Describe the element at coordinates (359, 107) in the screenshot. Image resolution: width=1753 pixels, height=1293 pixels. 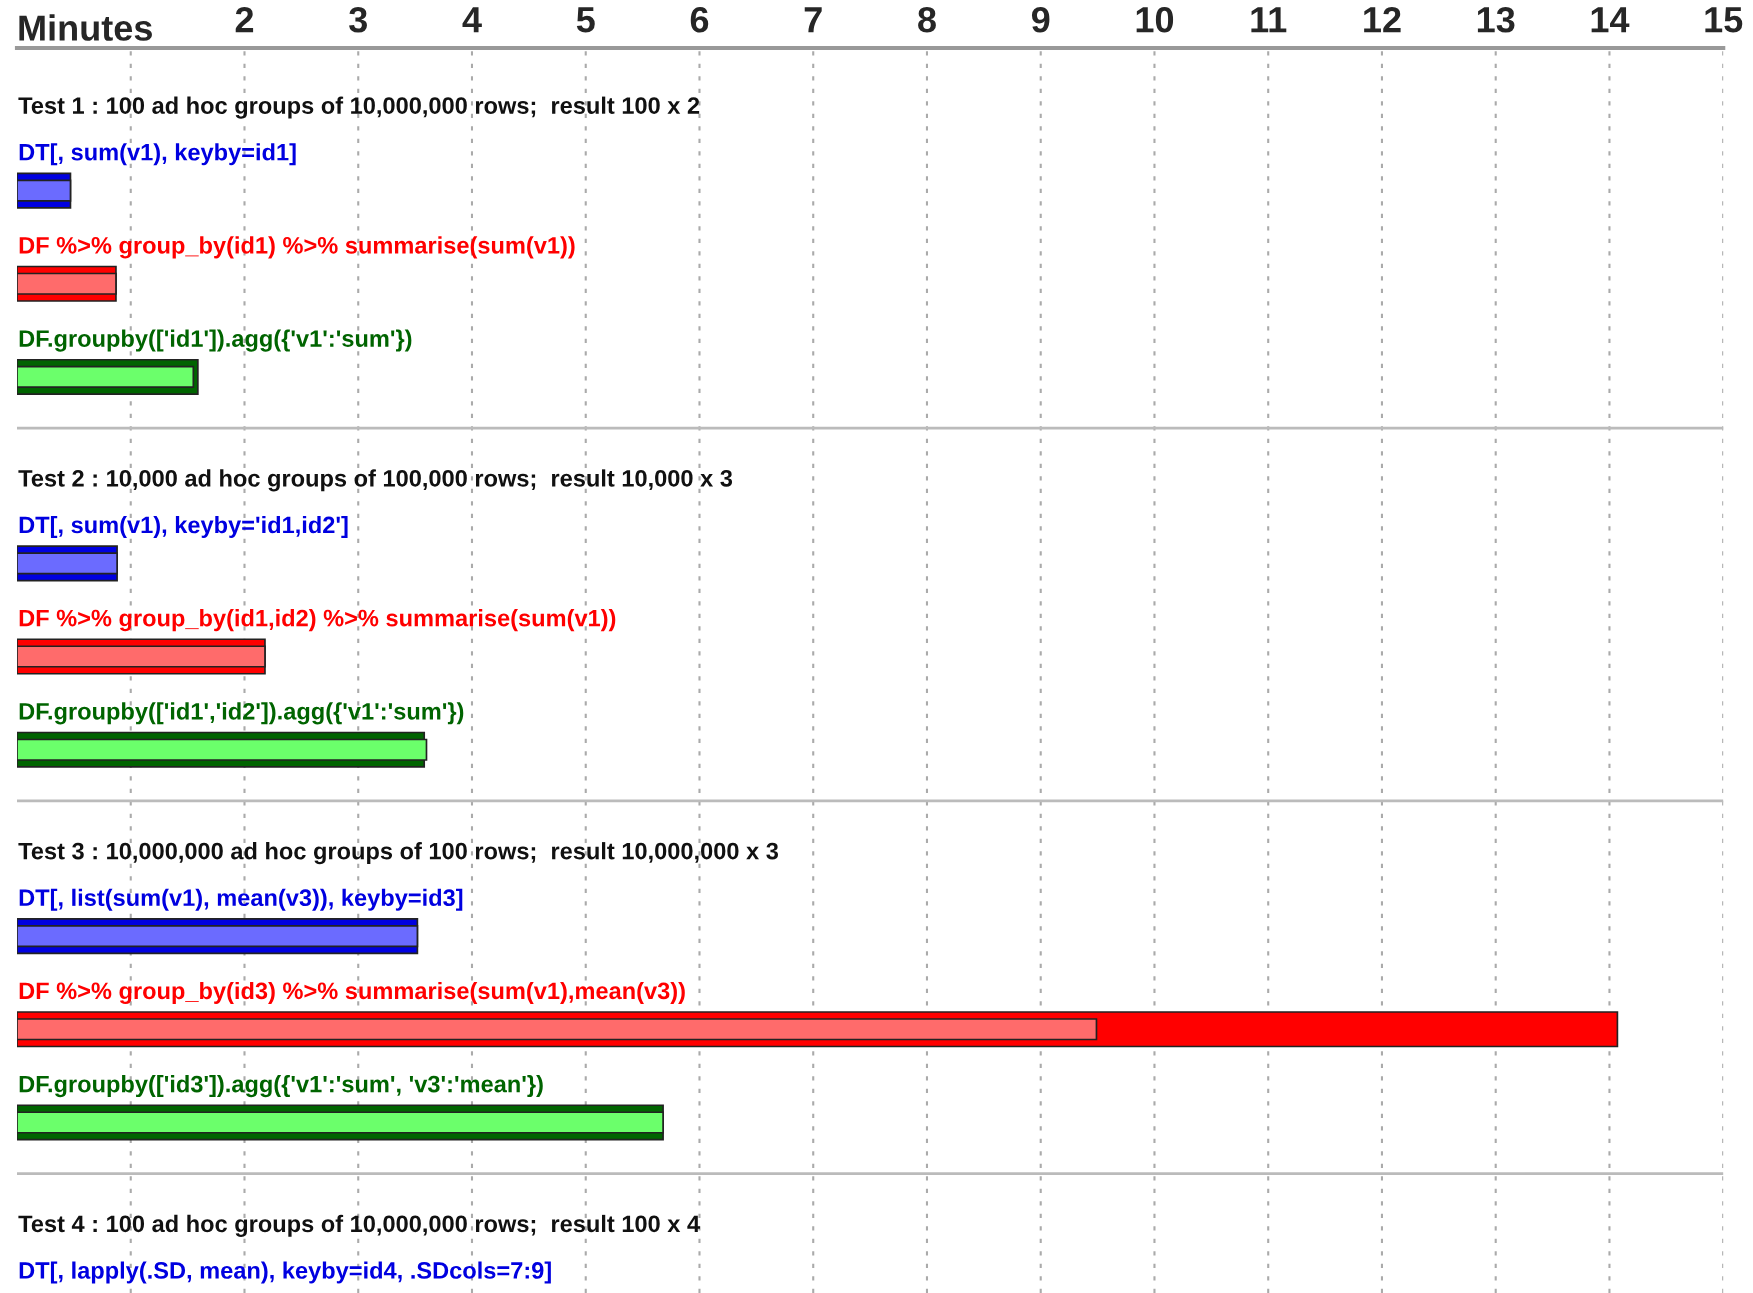
I see `y-tick-label: Test 1 : 100 ad hoc groups of 10,000,000 rows; result 100 x 2` at that location.